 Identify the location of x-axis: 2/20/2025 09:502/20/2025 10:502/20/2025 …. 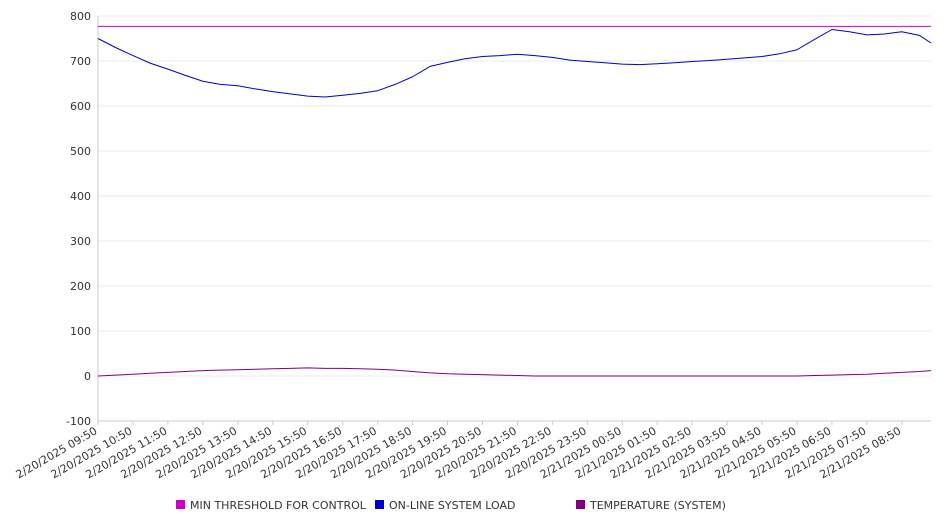
(472, 450).